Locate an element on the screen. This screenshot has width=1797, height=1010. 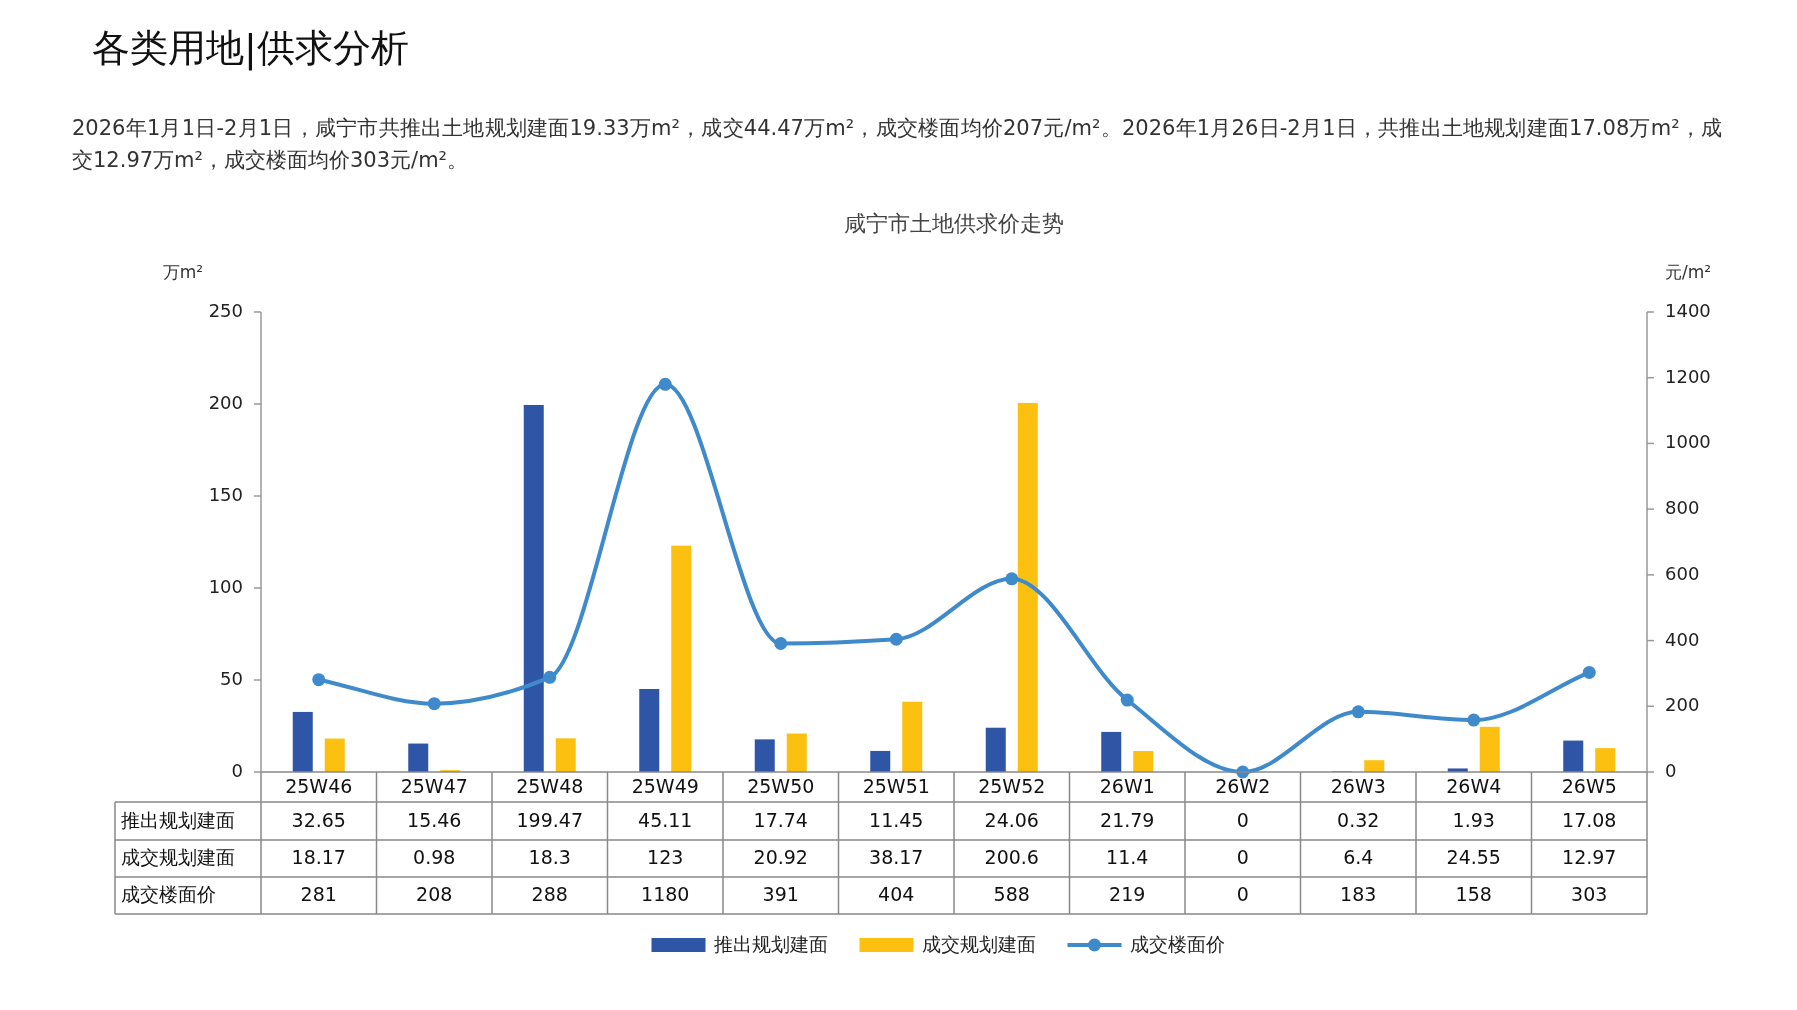
y2-tick-label: 600 is located at coordinates (1682, 573).